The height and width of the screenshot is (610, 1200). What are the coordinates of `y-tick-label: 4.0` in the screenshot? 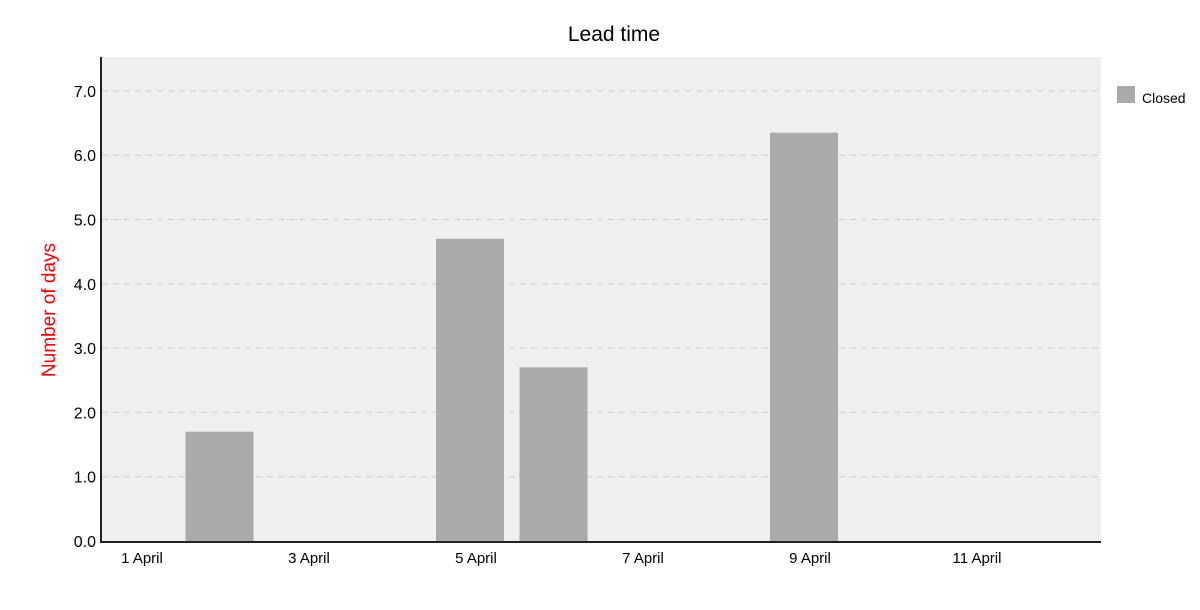 It's located at (85, 285).